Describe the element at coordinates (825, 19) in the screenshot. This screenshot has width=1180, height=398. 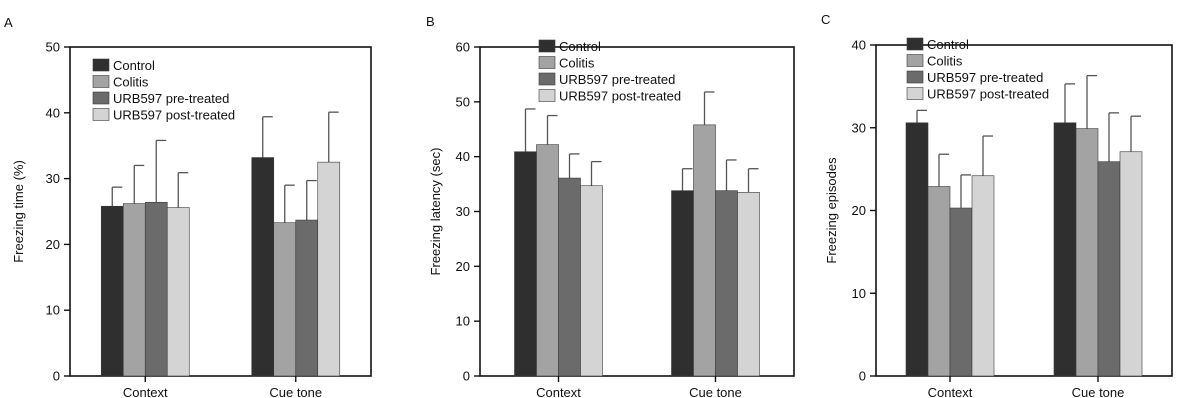
I see `panel-label: C` at that location.